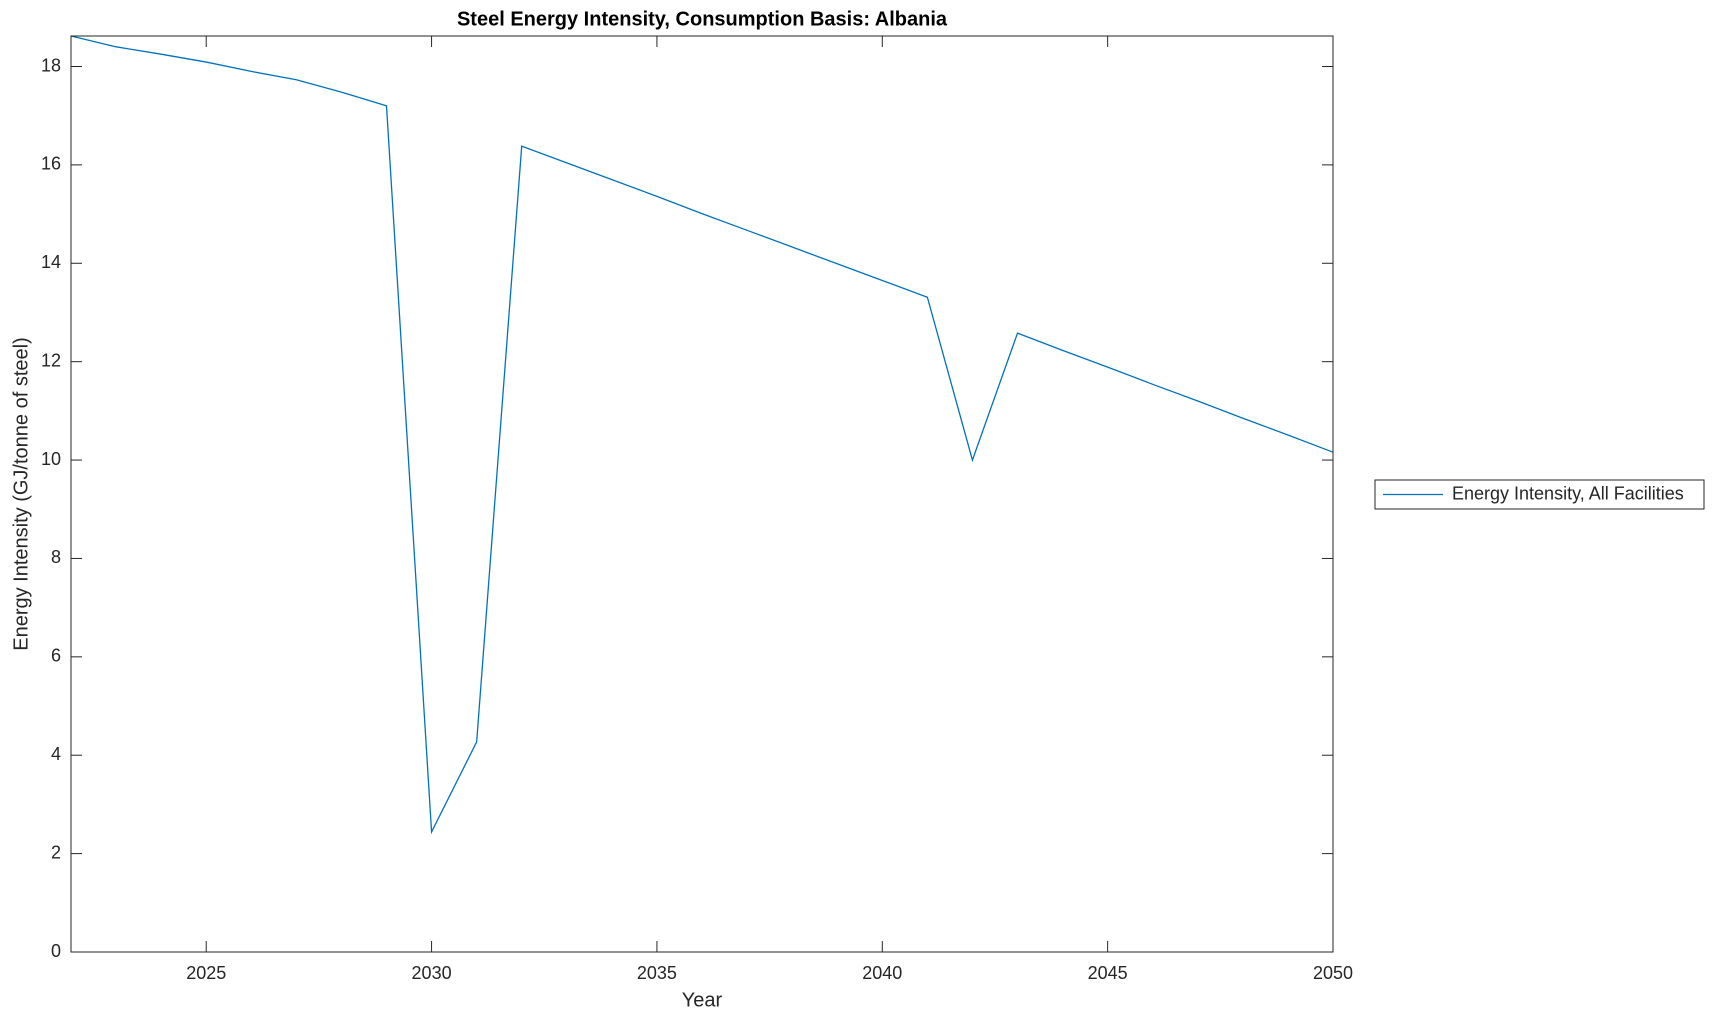 The height and width of the screenshot is (1021, 1714). What do you see at coordinates (702, 1000) in the screenshot?
I see `x-axis-label: Year` at bounding box center [702, 1000].